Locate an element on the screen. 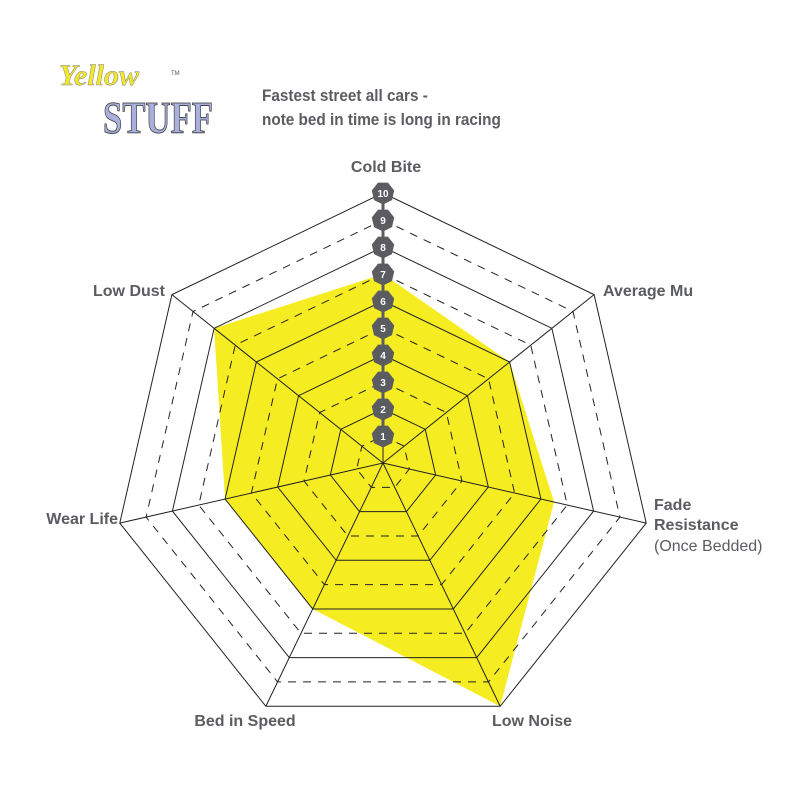 The height and width of the screenshot is (800, 800). axis-label: Low Noise is located at coordinates (532, 721).